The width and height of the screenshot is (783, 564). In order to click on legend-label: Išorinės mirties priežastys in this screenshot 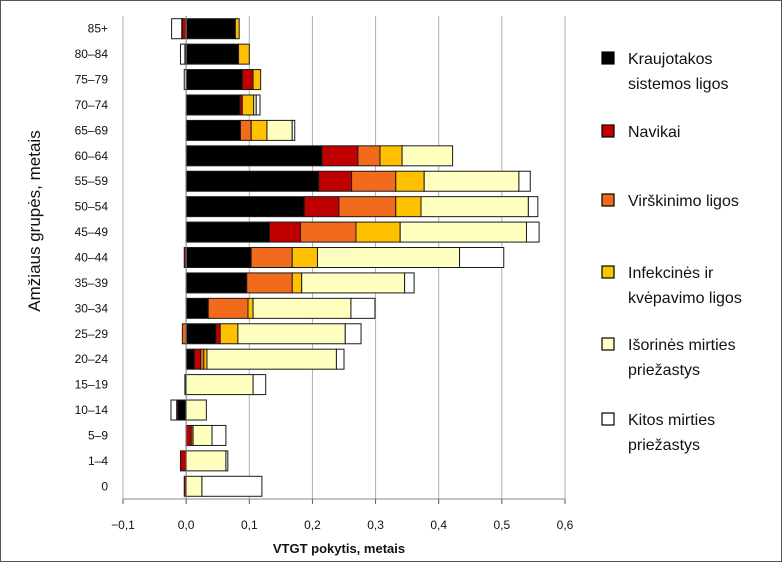, I will do `click(682, 358)`.